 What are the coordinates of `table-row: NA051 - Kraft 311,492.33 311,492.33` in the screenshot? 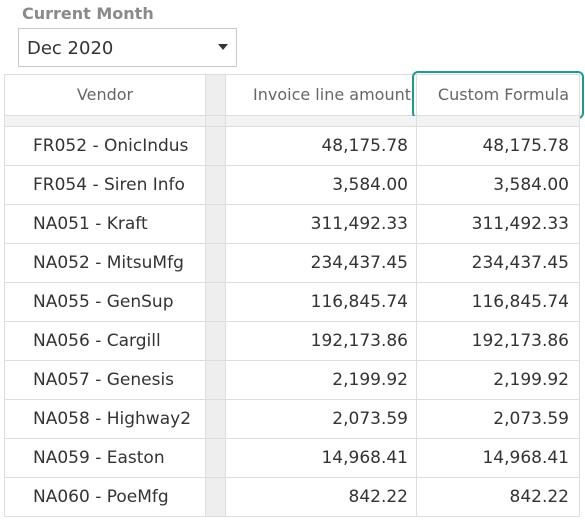 It's located at (292, 224).